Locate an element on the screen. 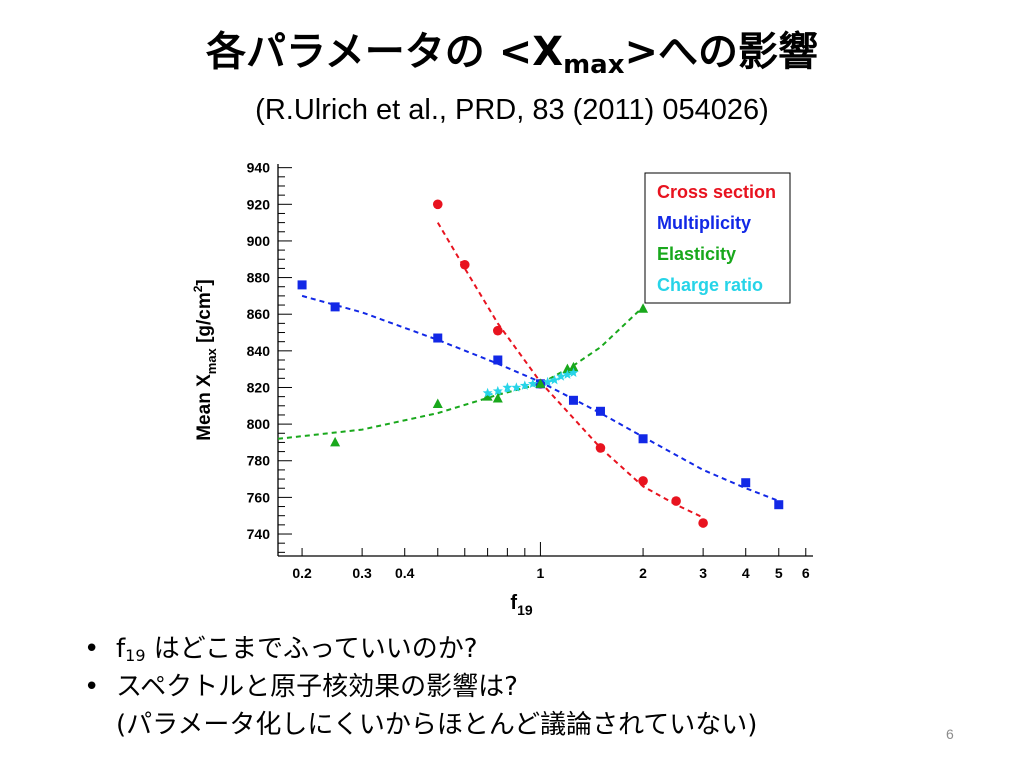  y-title-part: ] is located at coordinates (204, 282).